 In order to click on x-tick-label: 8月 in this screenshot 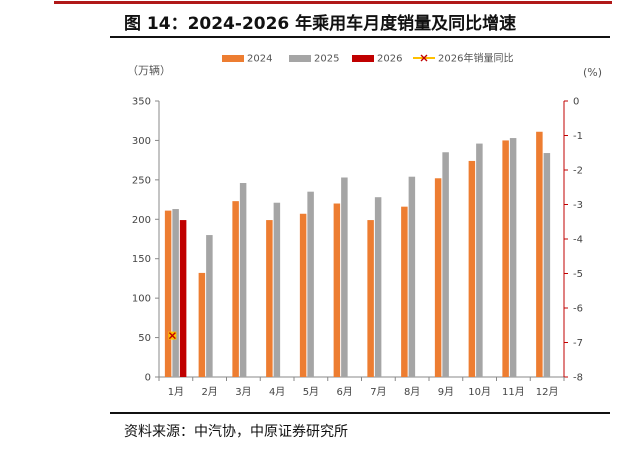, I will do `click(412, 392)`.